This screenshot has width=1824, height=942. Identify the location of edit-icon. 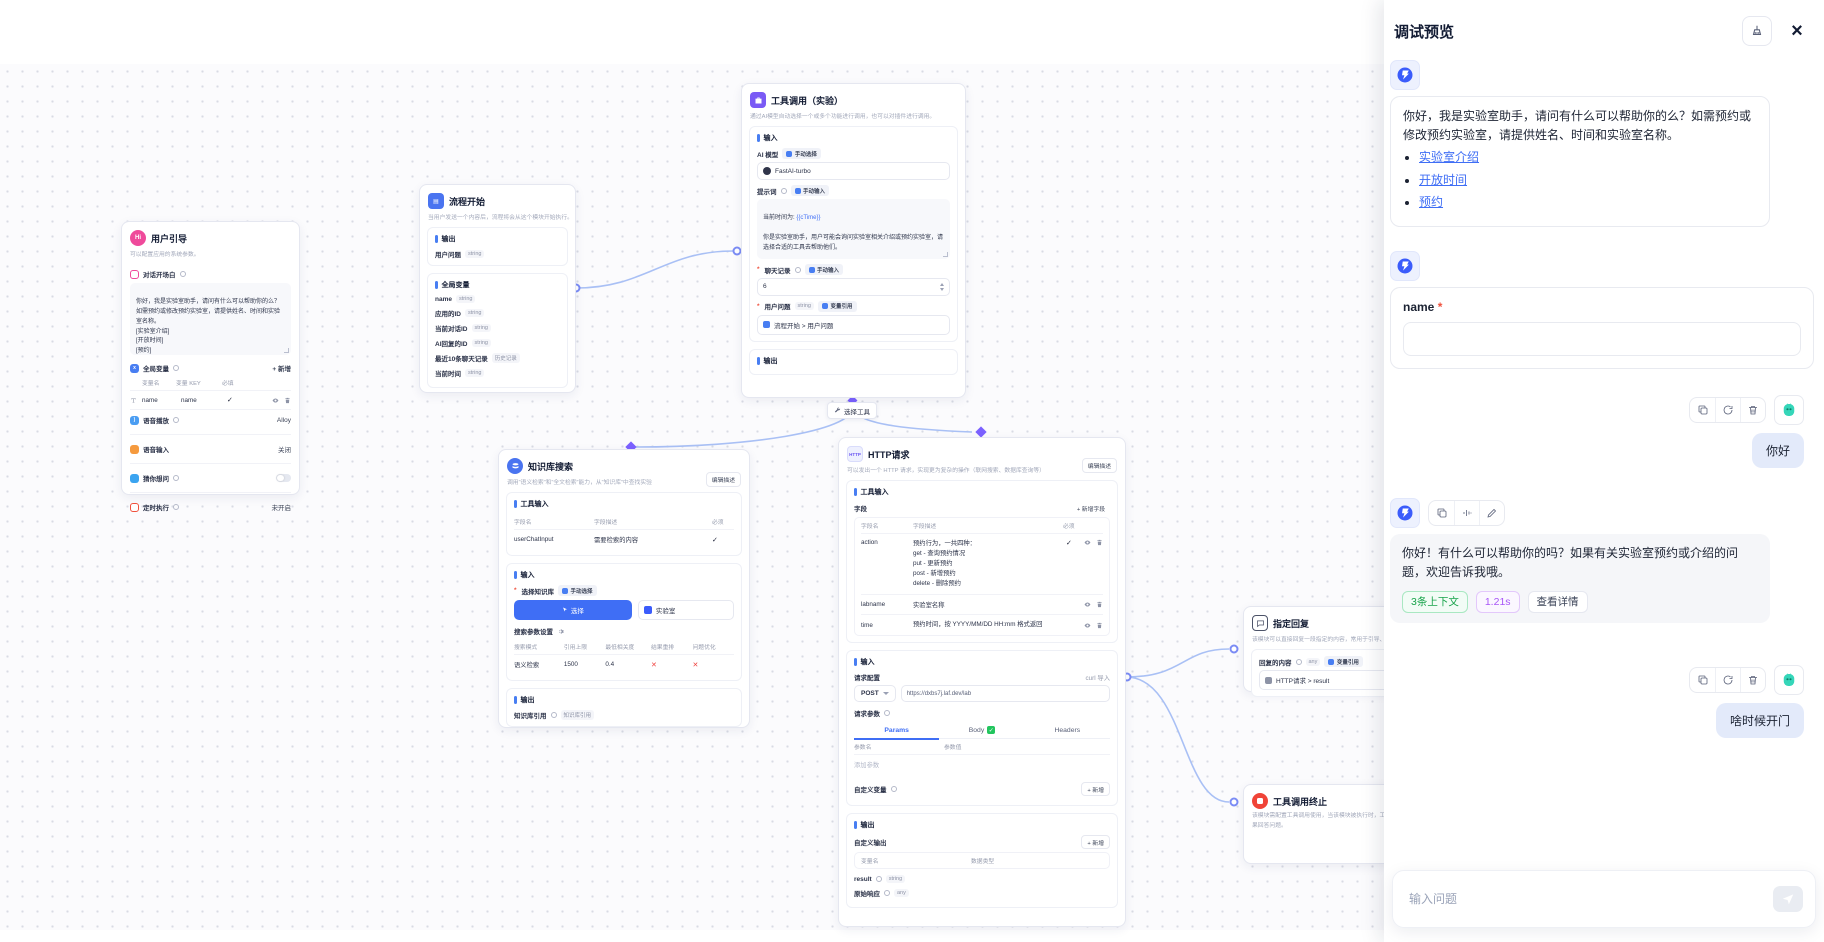
(1491, 512).